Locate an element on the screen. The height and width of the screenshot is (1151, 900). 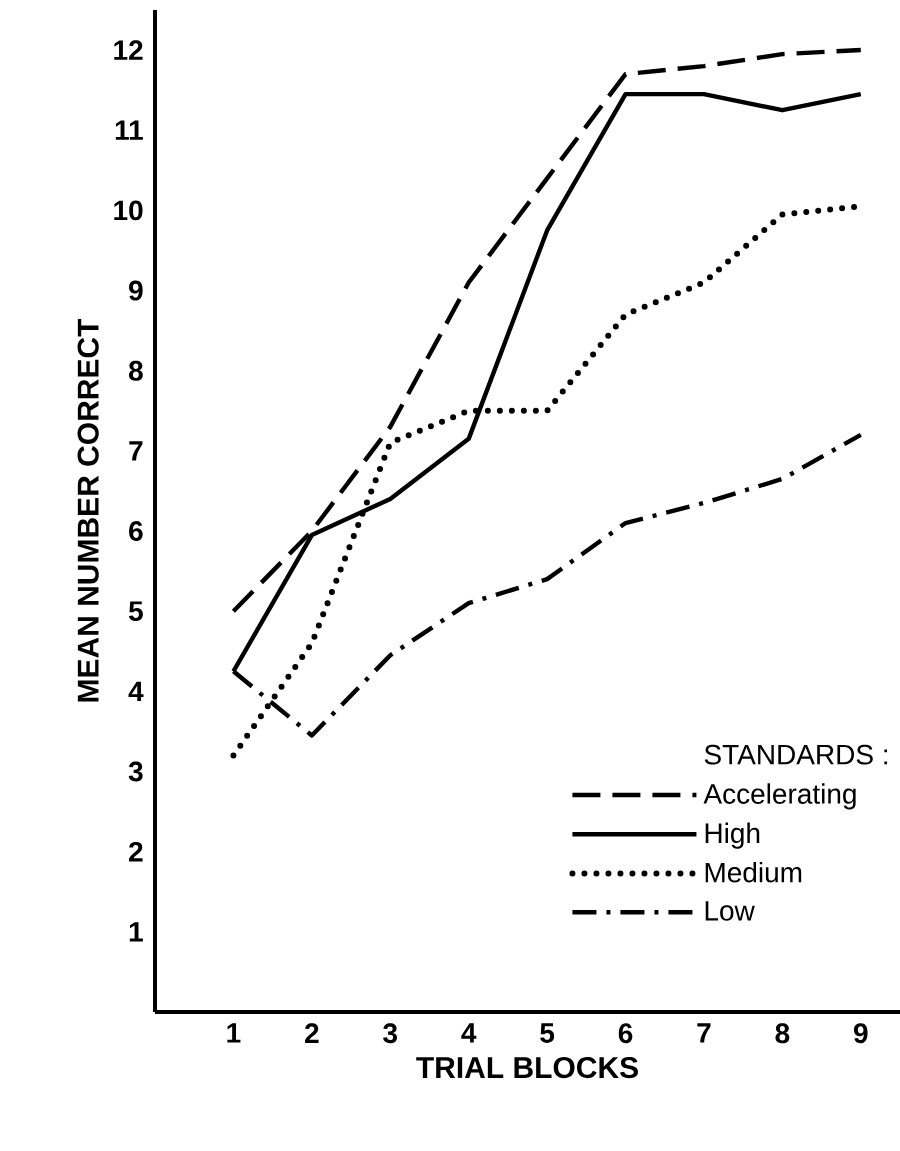
x-tick-label: 3 is located at coordinates (390, 1033).